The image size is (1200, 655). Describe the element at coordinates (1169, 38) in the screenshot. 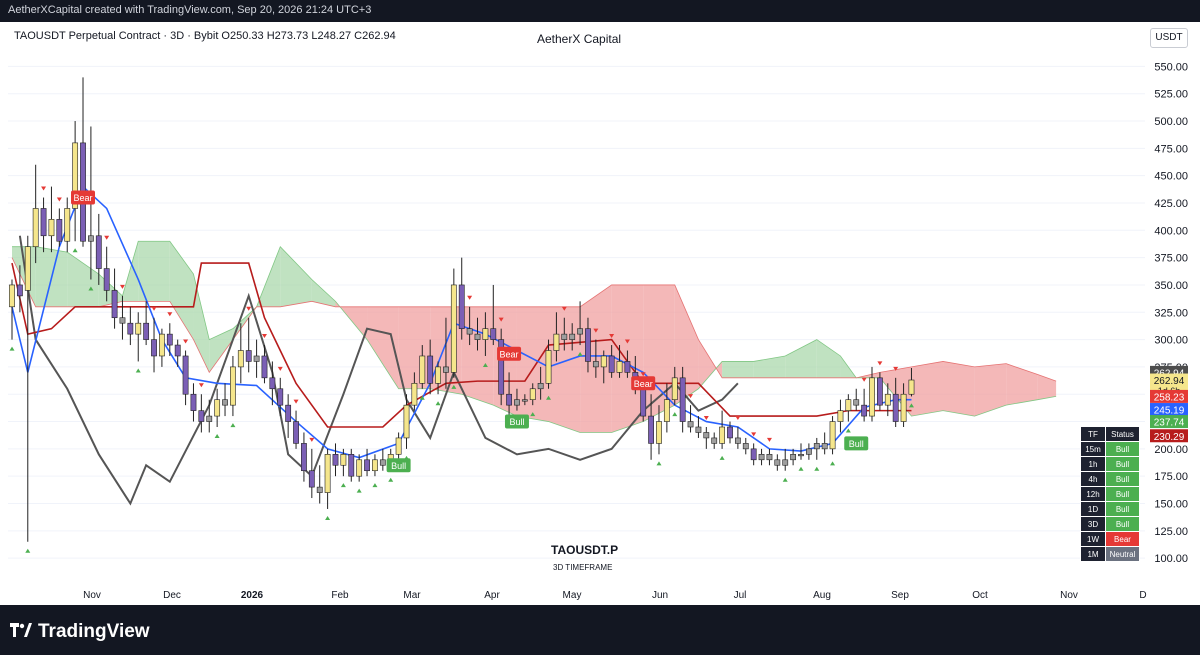

I see `currency-button: USDT` at that location.